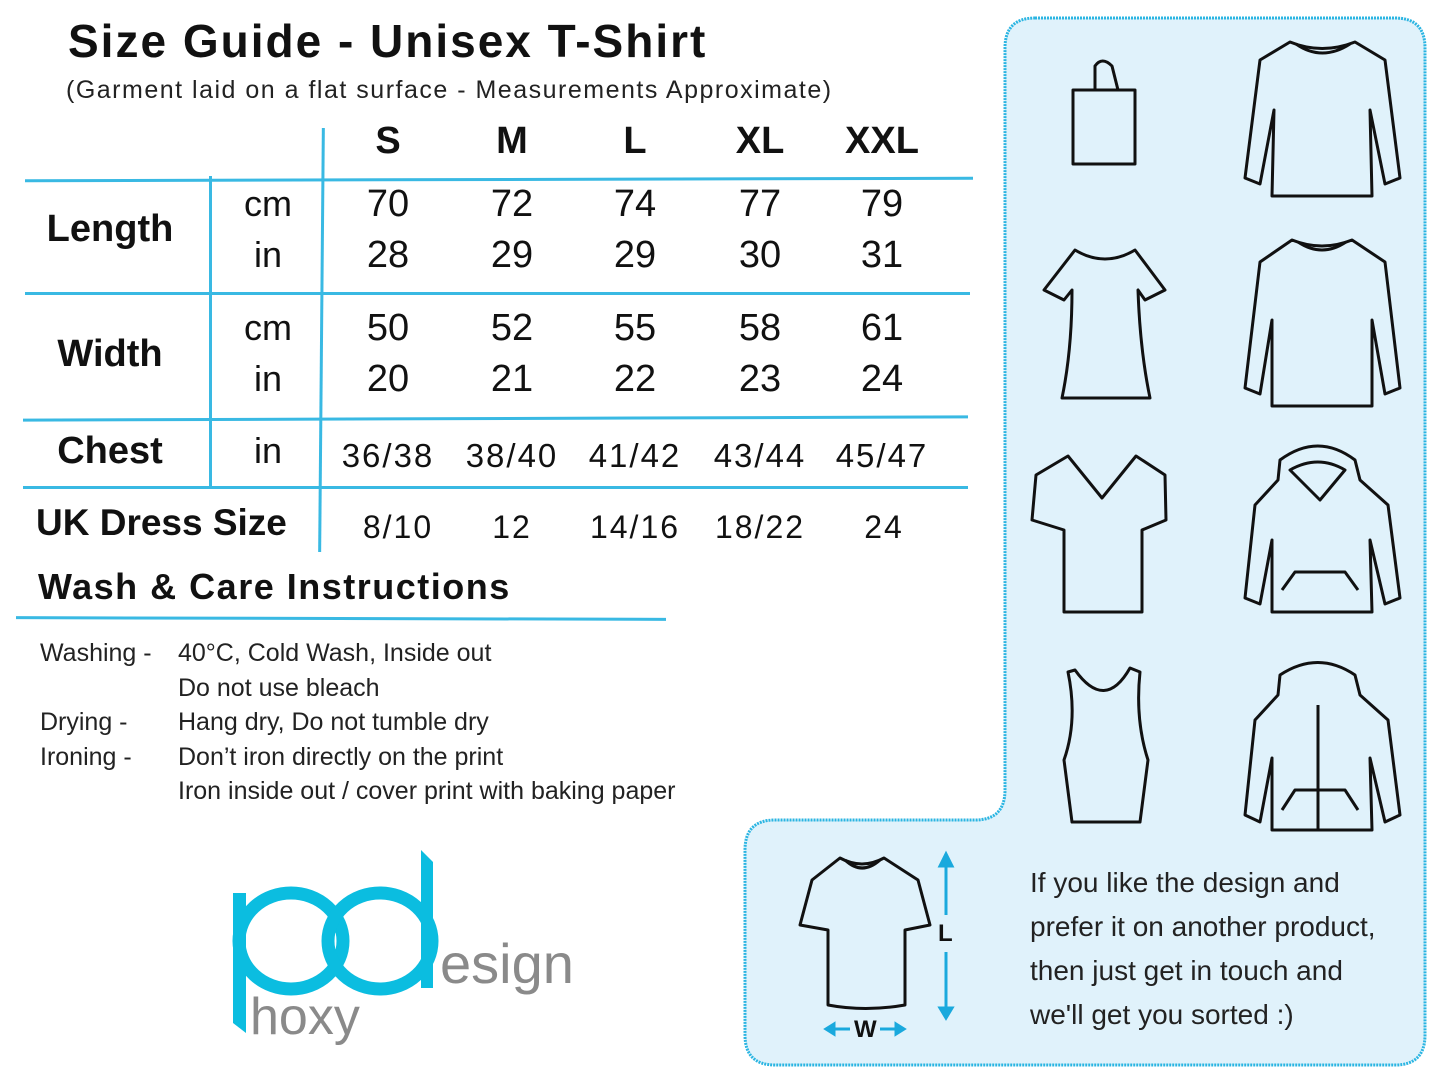  Describe the element at coordinates (1099, 534) in the screenshot. I see `vneck-tshirt-icon` at that location.